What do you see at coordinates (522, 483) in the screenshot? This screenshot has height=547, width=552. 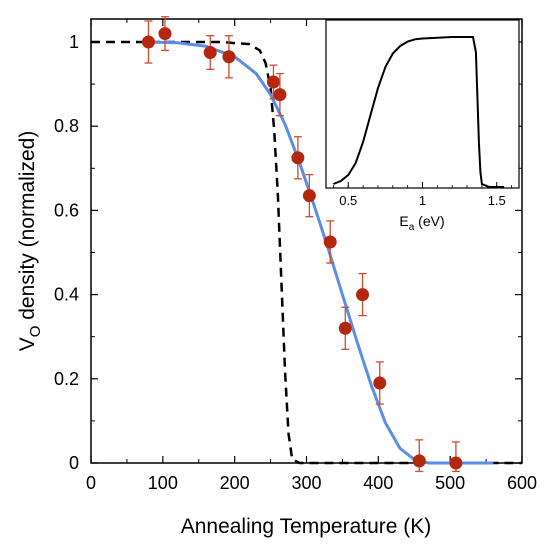 I see `x-tick-label: 600` at bounding box center [522, 483].